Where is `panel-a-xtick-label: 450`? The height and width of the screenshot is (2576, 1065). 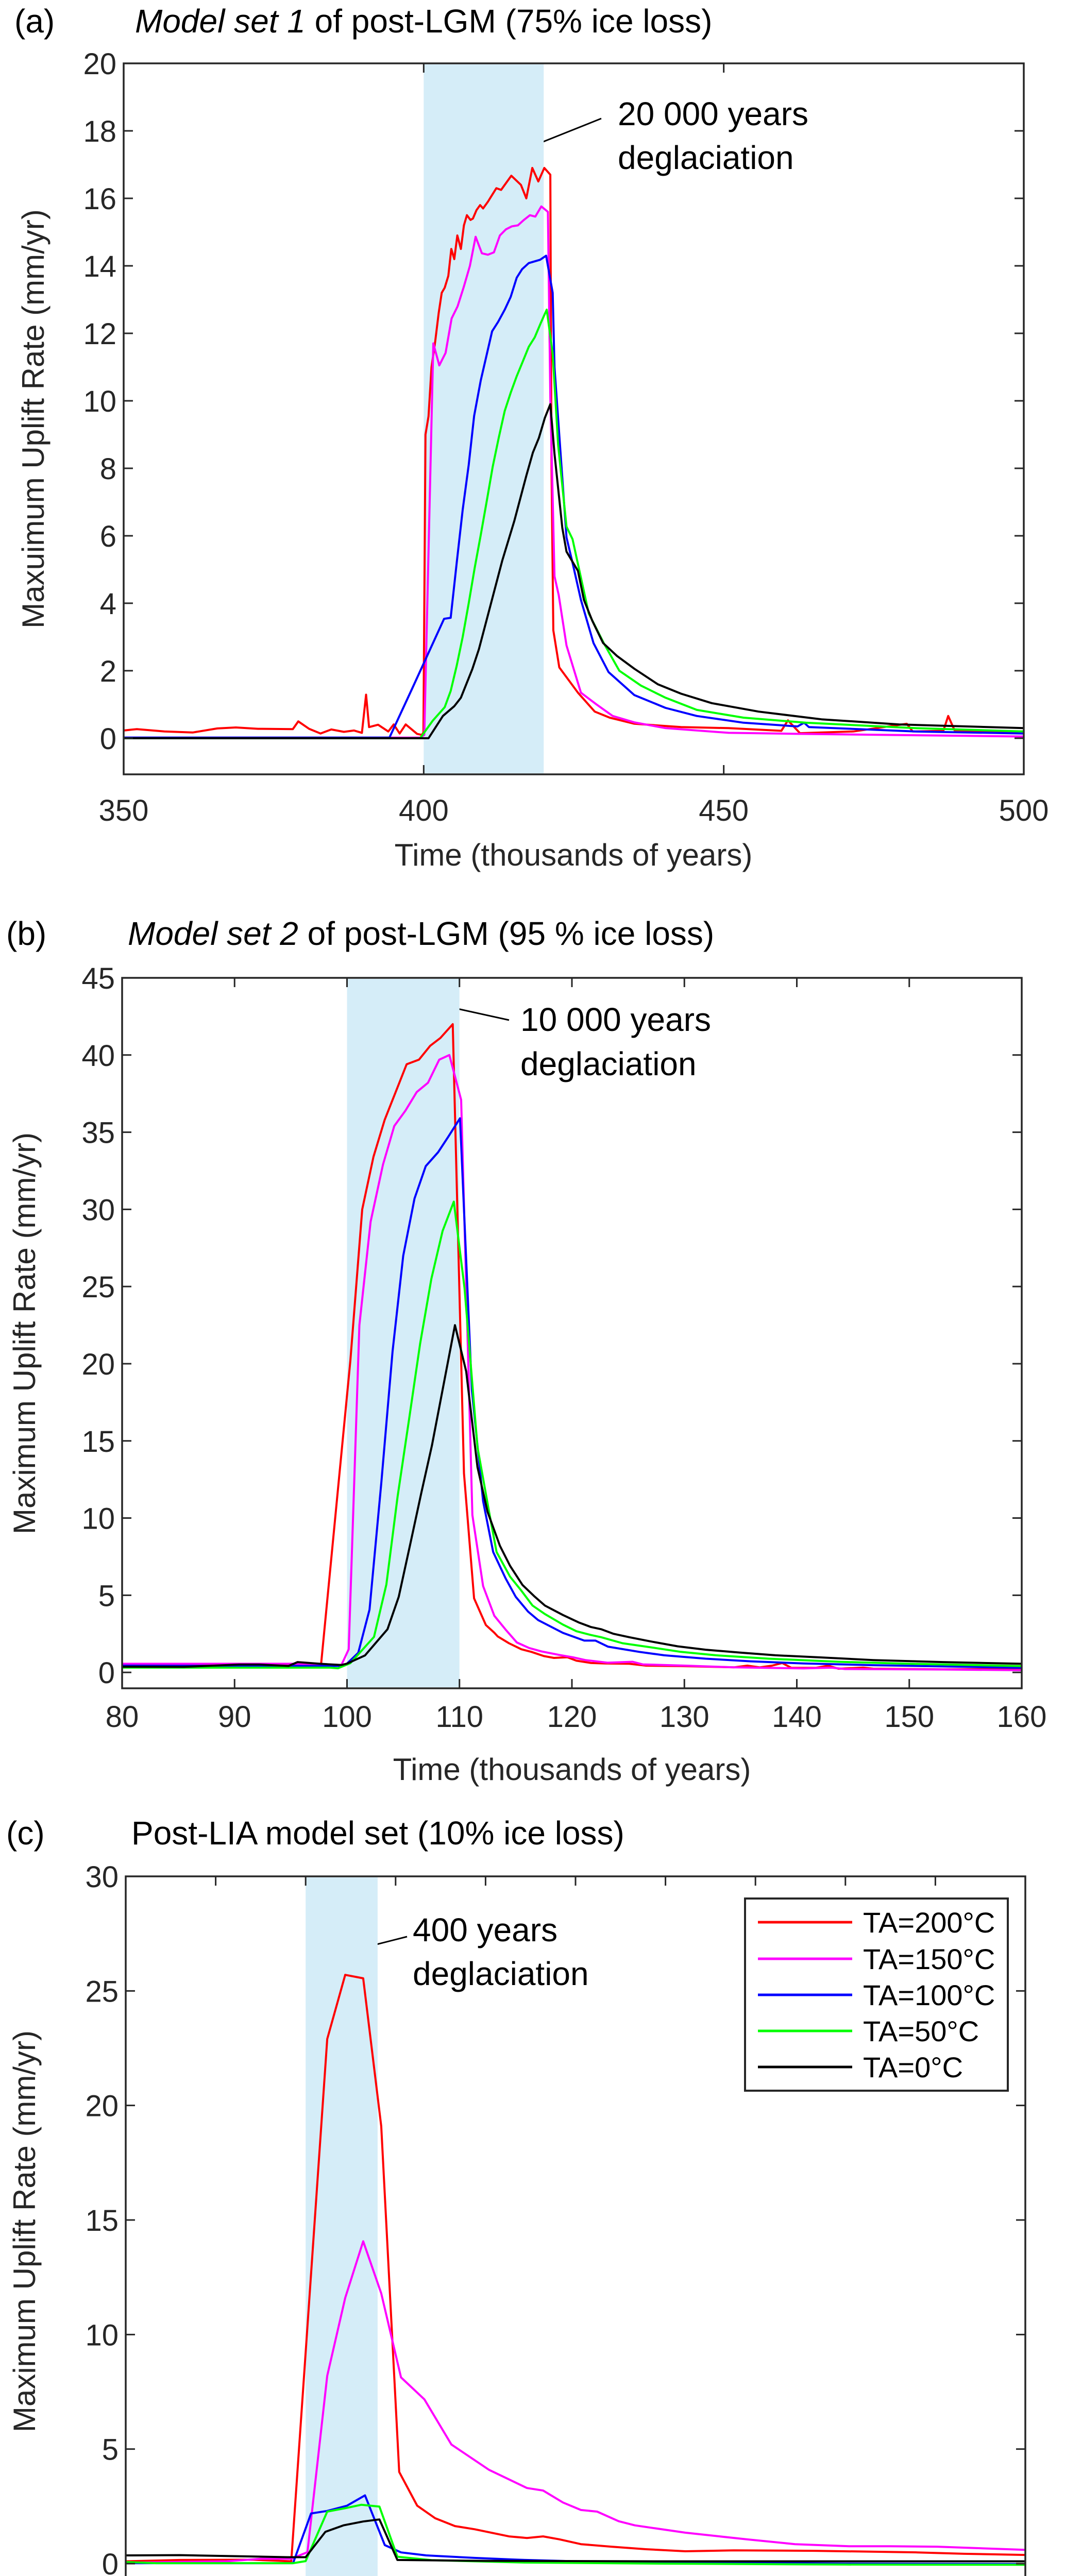
panel-a-xtick-label: 450 is located at coordinates (724, 810).